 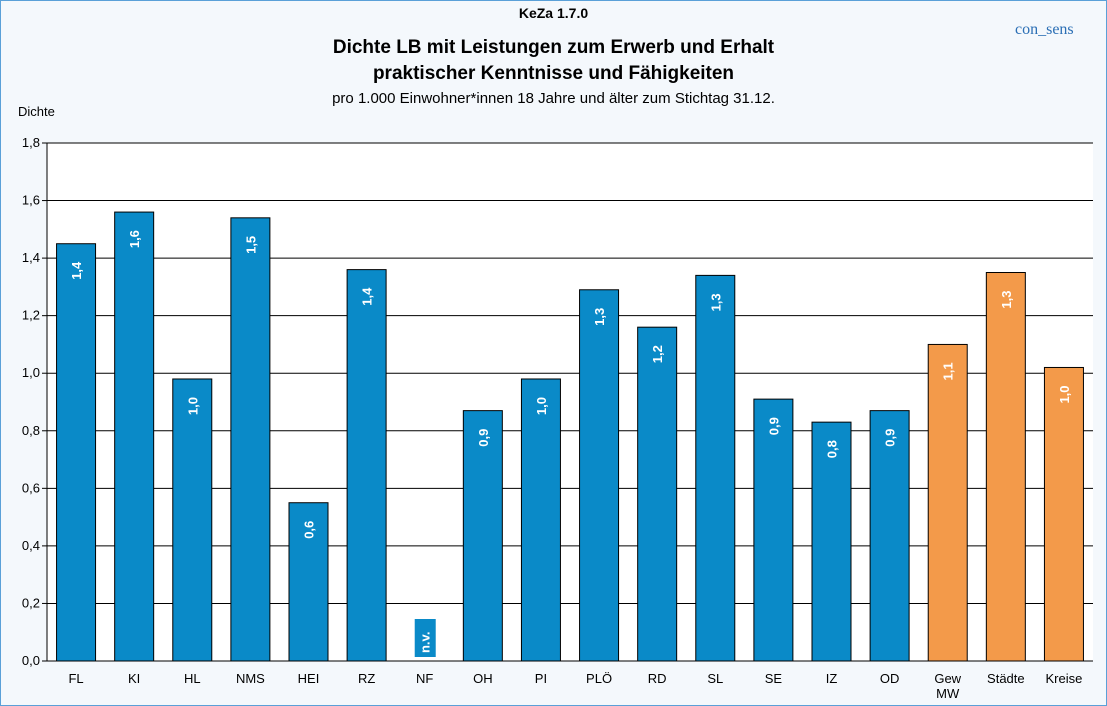 What do you see at coordinates (541, 678) in the screenshot?
I see `x-tick-label: PI` at bounding box center [541, 678].